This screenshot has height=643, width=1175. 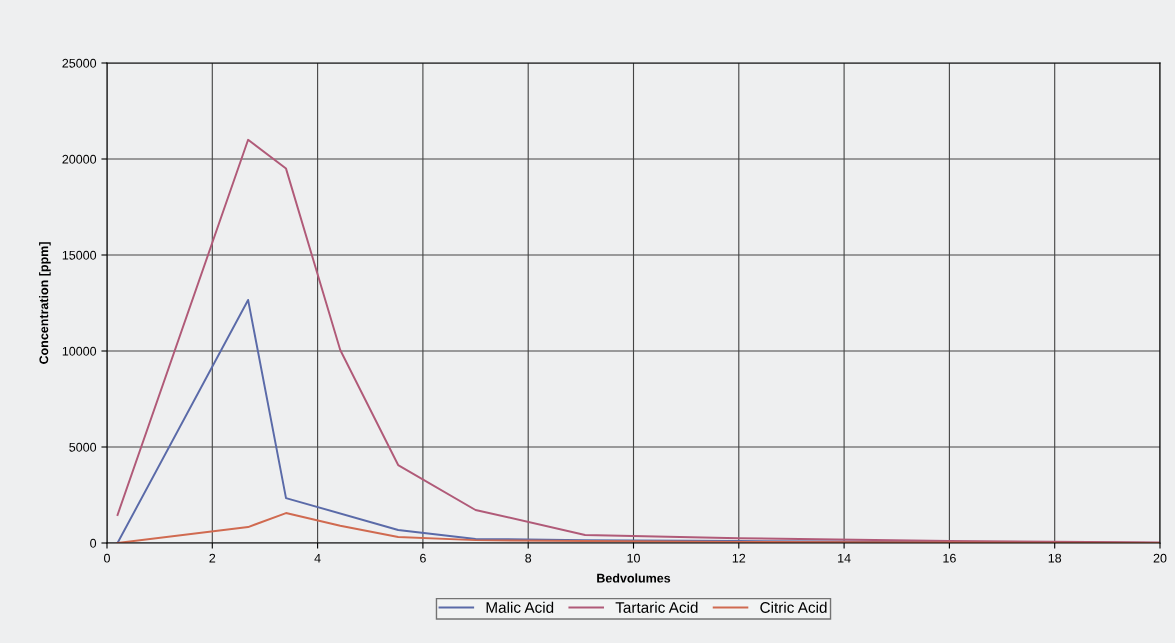 What do you see at coordinates (844, 558) in the screenshot?
I see `x-tick-label: 14` at bounding box center [844, 558].